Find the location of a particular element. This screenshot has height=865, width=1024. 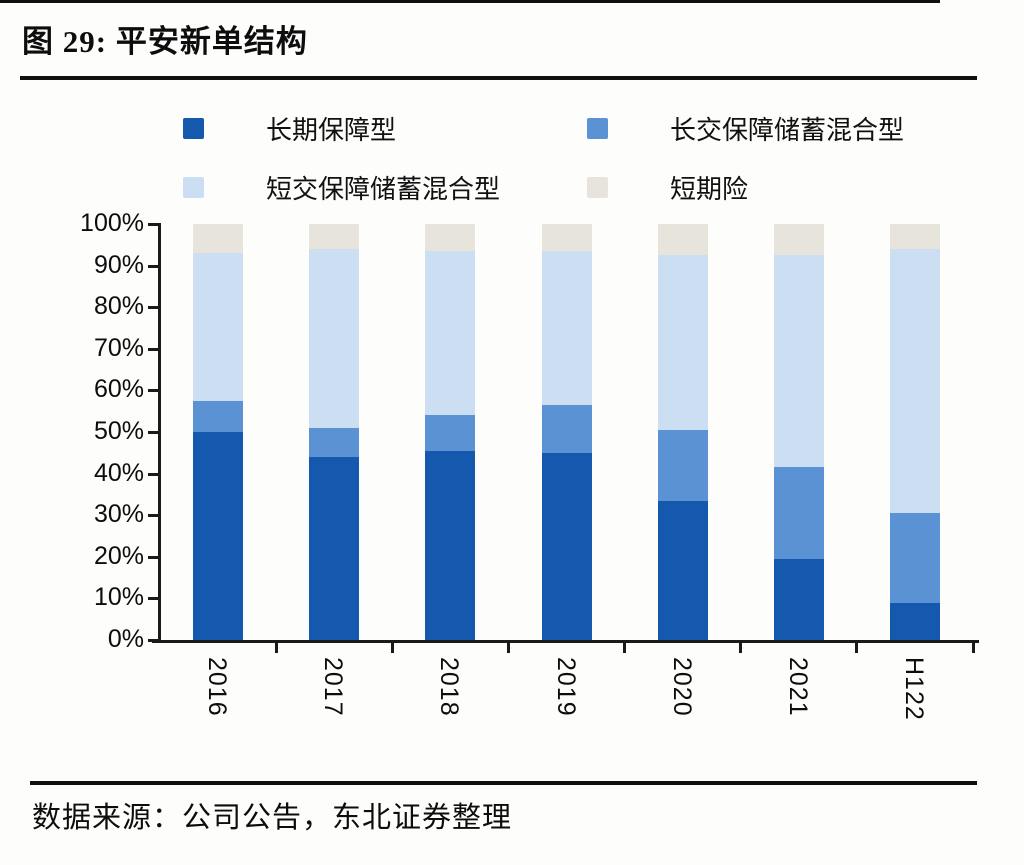

bar-2016 is located at coordinates (218, 432).